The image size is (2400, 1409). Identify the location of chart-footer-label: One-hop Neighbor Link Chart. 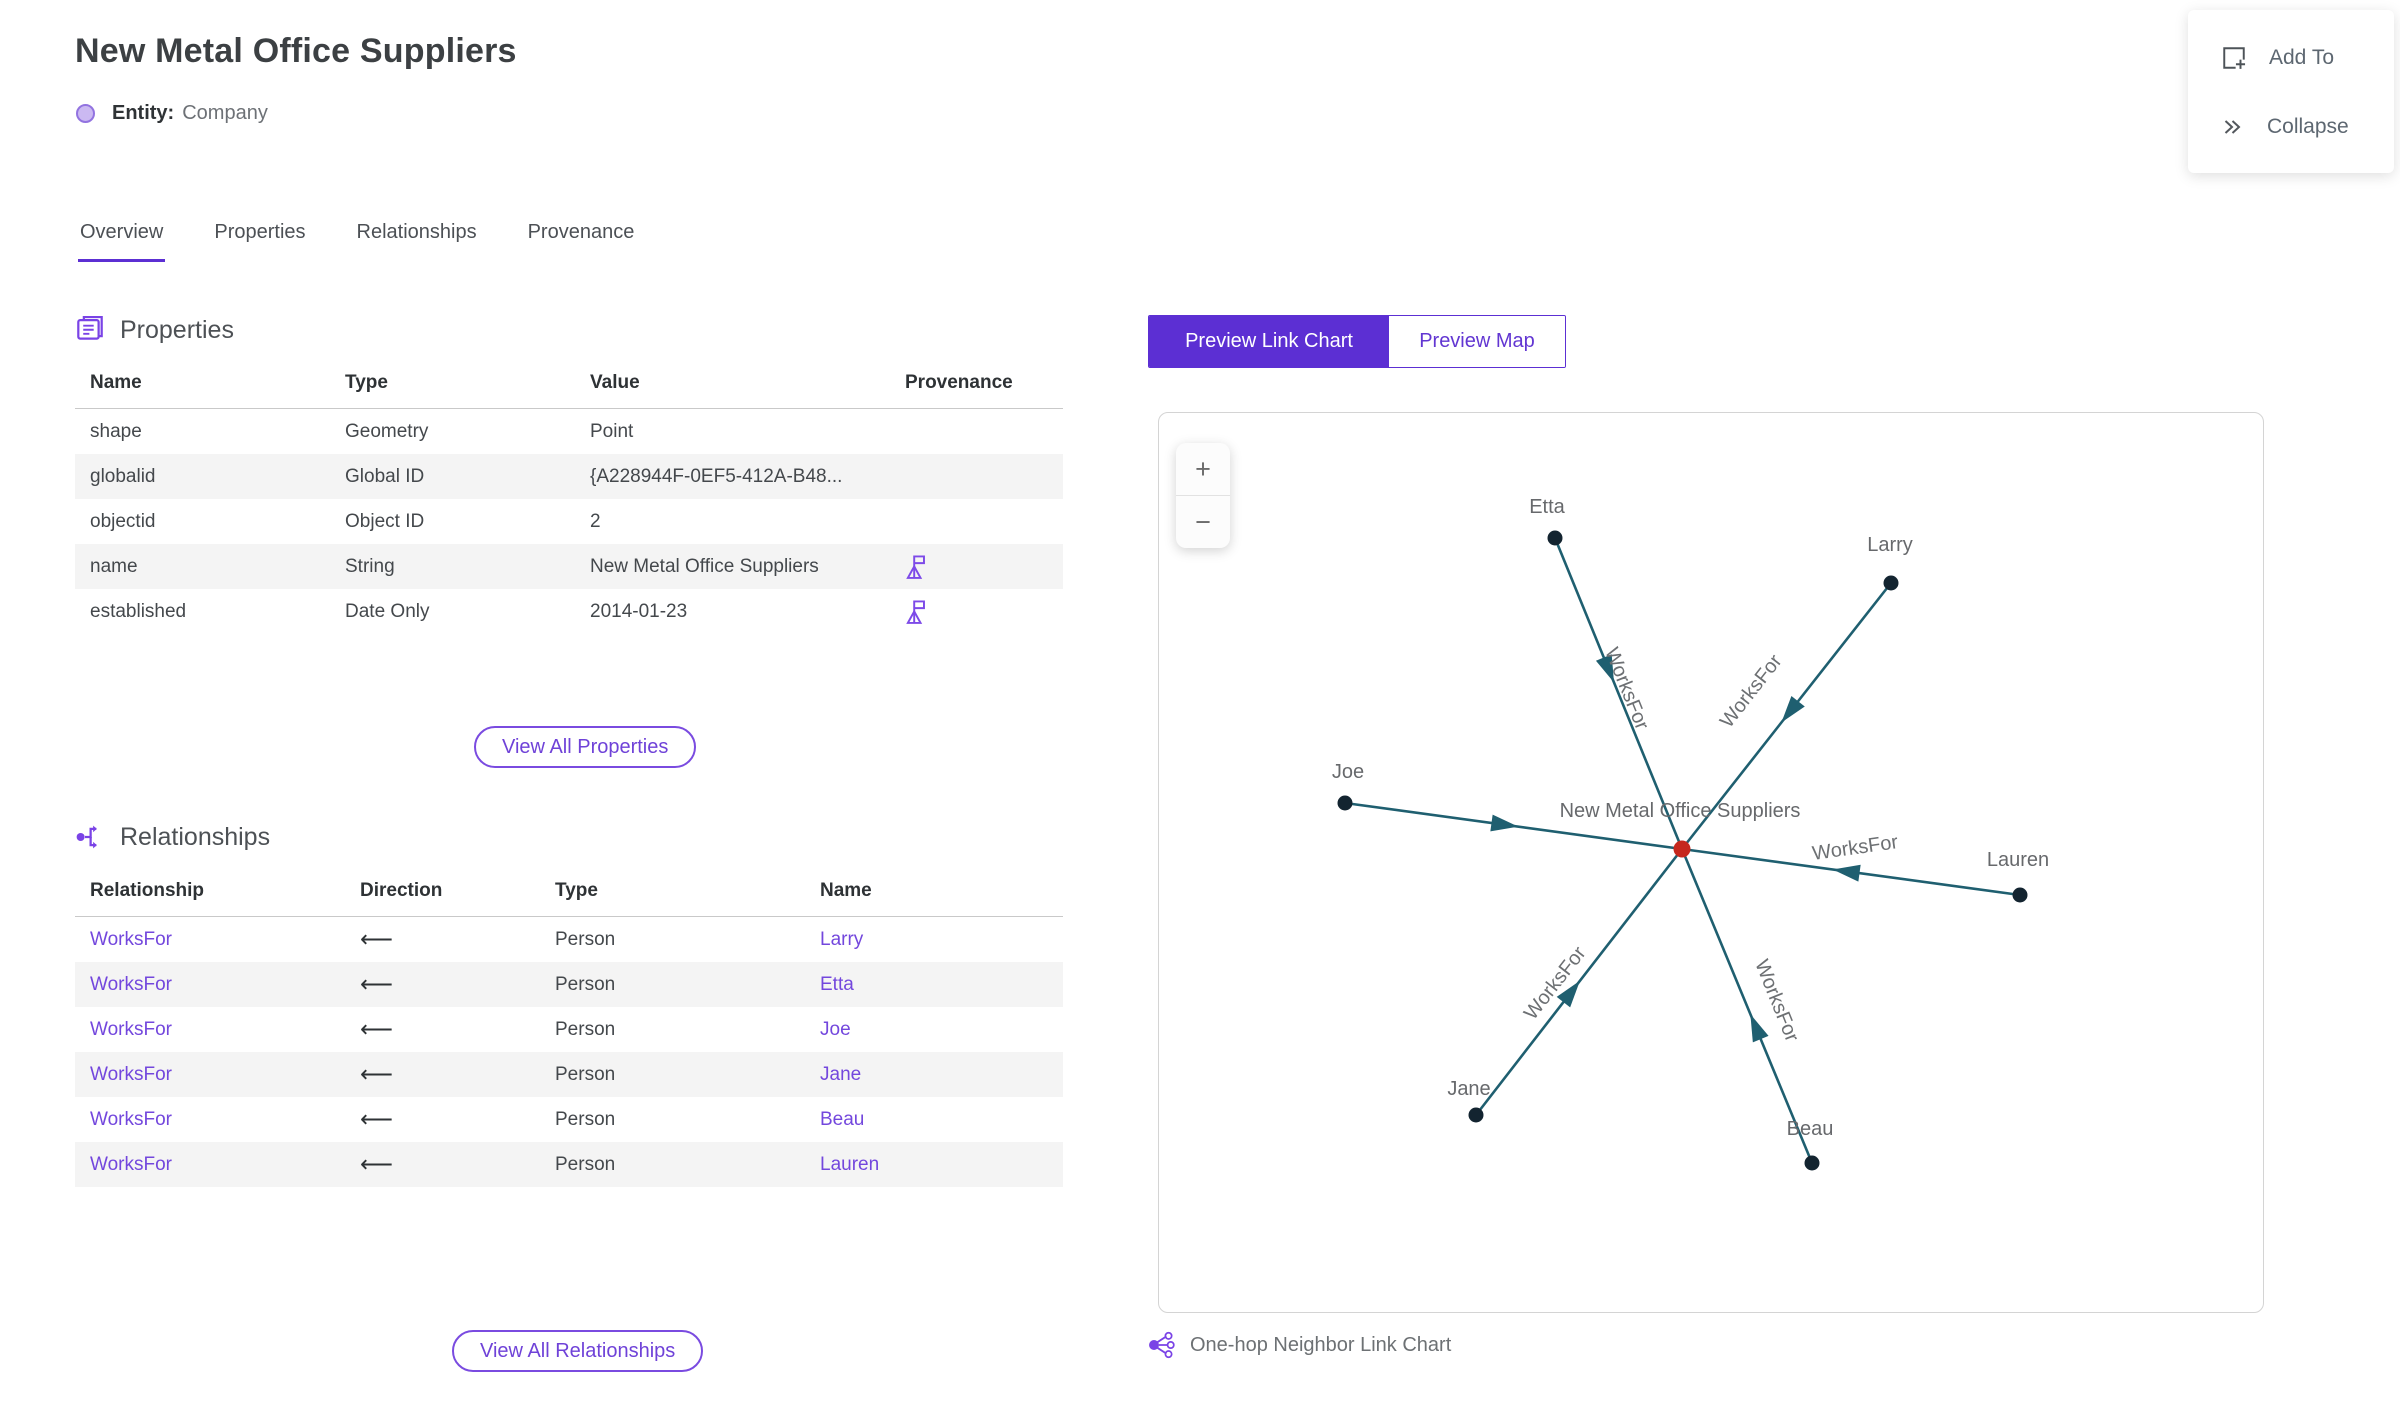
(1321, 1344).